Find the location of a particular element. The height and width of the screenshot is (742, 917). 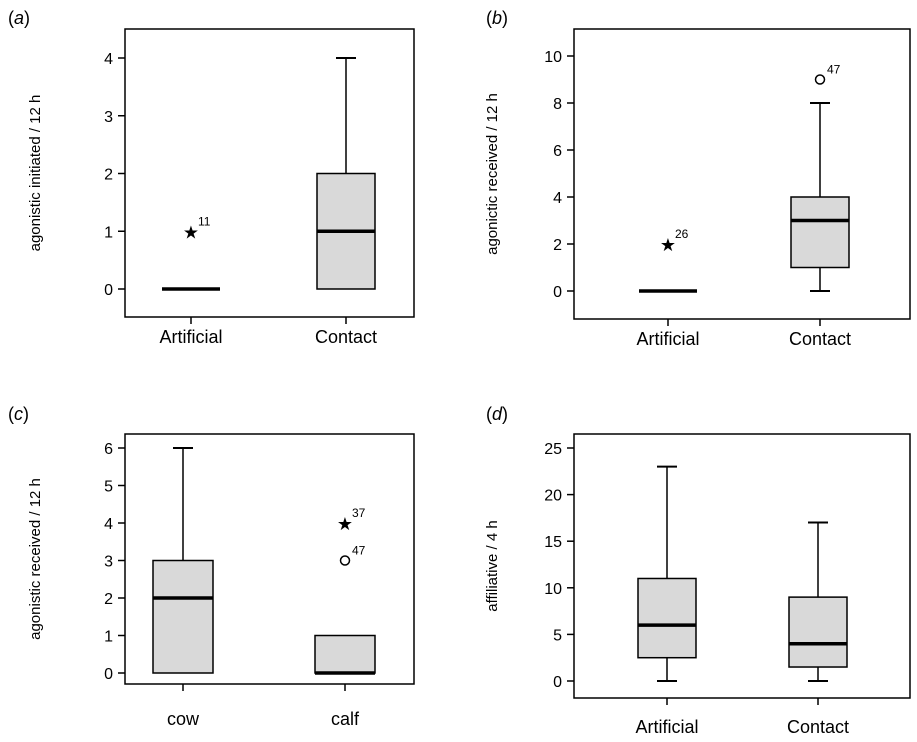

panel-label: (c) is located at coordinates (18, 414).